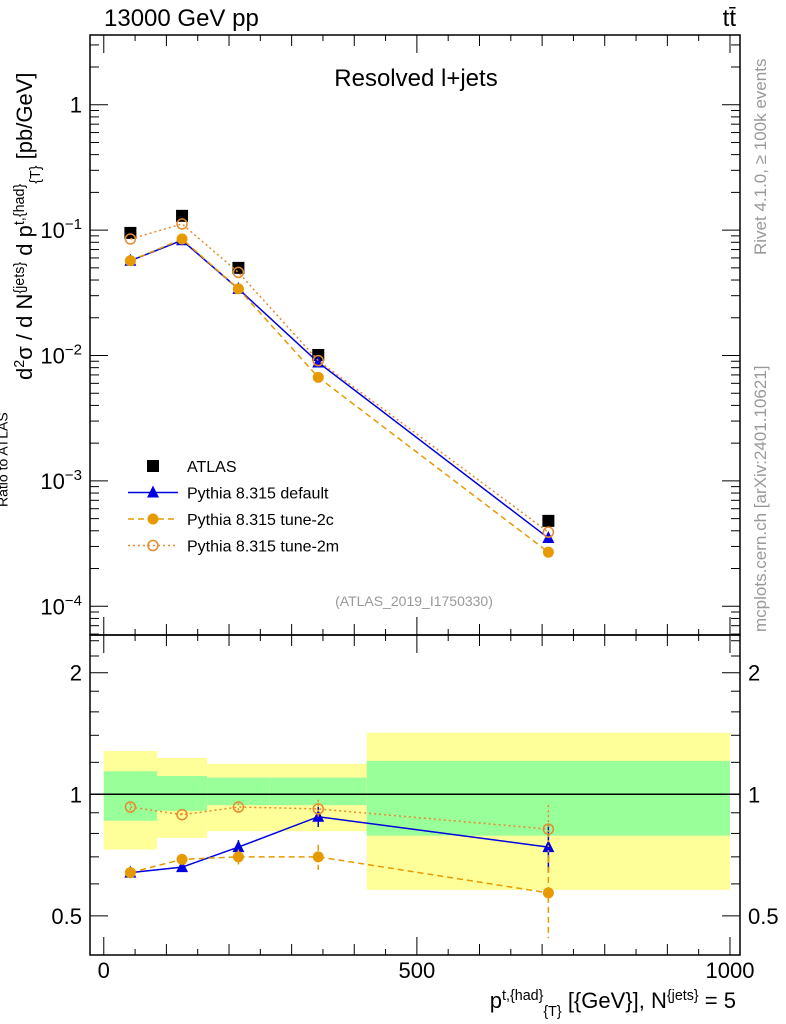 Image resolution: width=786 pixels, height=1024 pixels. Describe the element at coordinates (181, 18) in the screenshot. I see `header-left: 13000 GeV pp` at that location.